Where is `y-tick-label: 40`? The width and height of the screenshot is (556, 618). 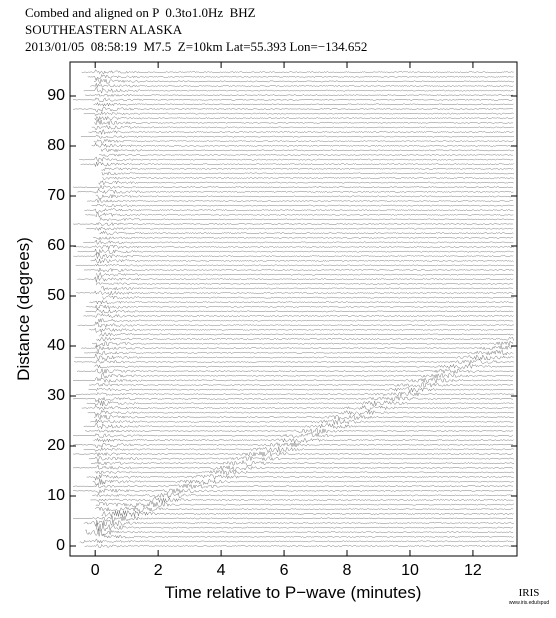
y-tick-label: 40 is located at coordinates (56, 345).